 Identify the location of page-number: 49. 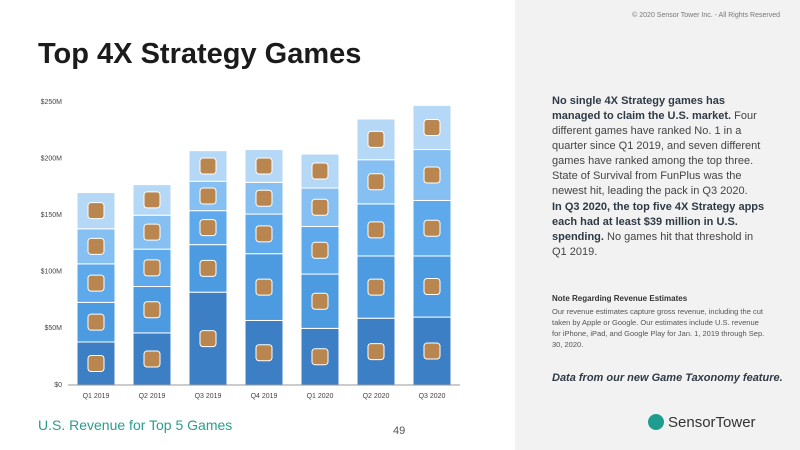
(399, 431).